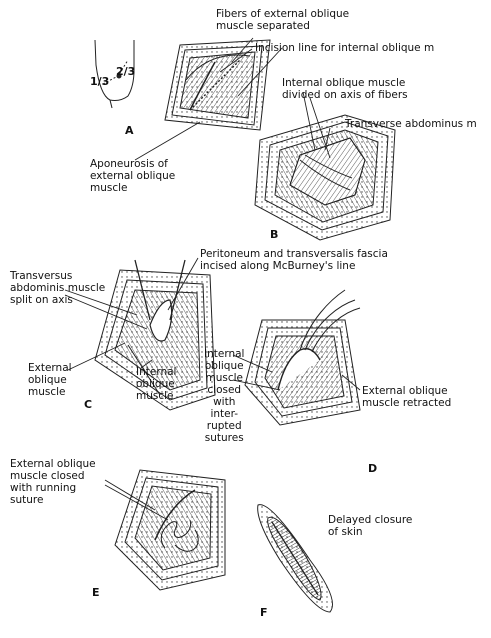  I want to click on label-external-retracted: External oblique muscle retracted, so click(407, 397).